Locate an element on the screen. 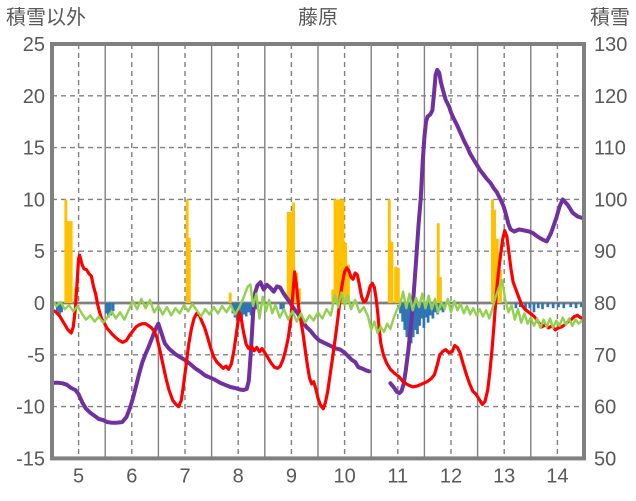 This screenshot has height=501, width=636. left-axis-tick: -5 is located at coordinates (36, 356).